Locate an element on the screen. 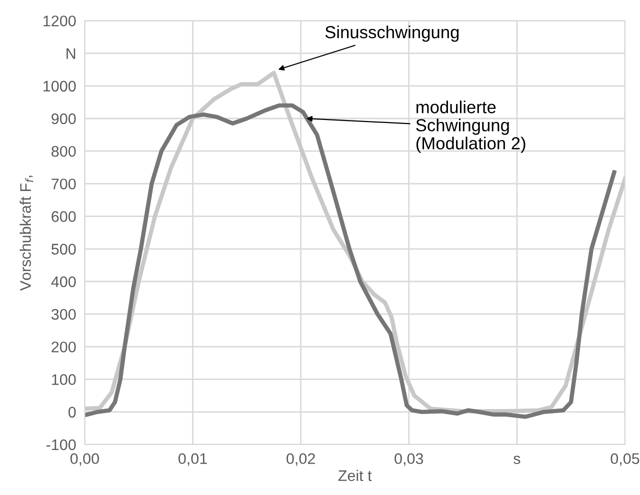 This screenshot has width=640, height=495. y-axis-title: Vorschubkraft F$_{f}$, is located at coordinates (27, 233).